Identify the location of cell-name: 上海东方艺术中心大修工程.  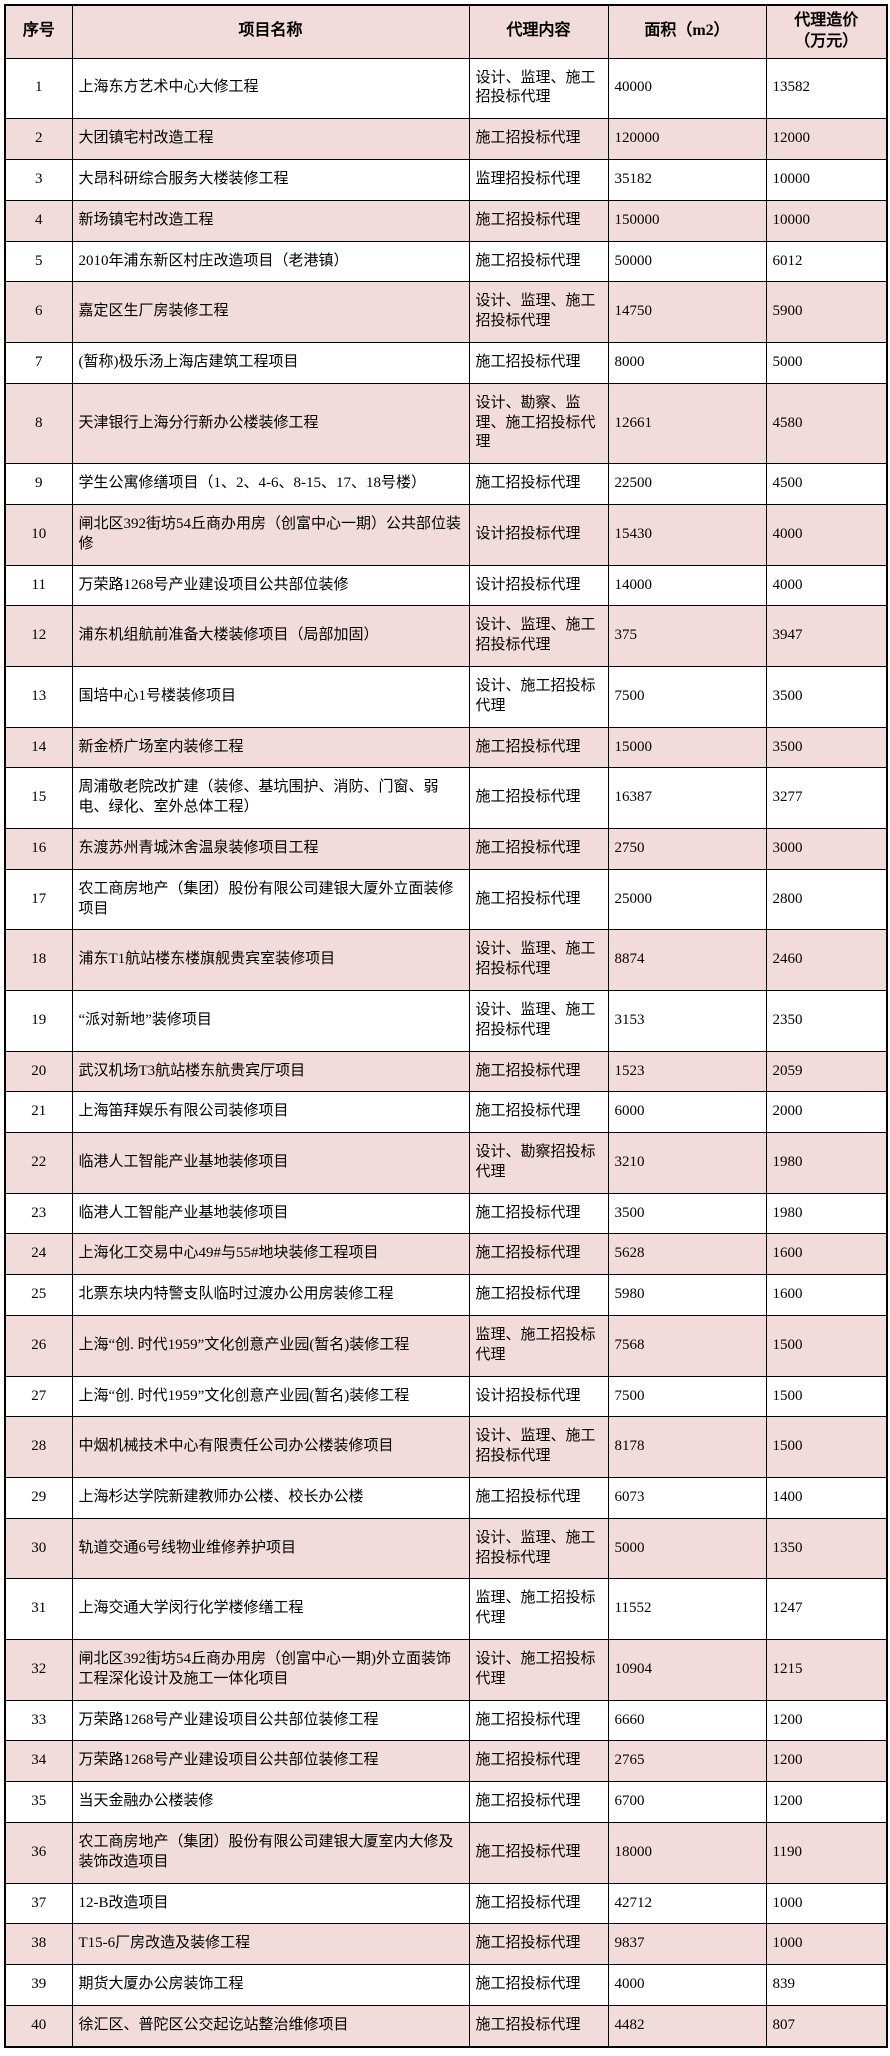
(270, 88).